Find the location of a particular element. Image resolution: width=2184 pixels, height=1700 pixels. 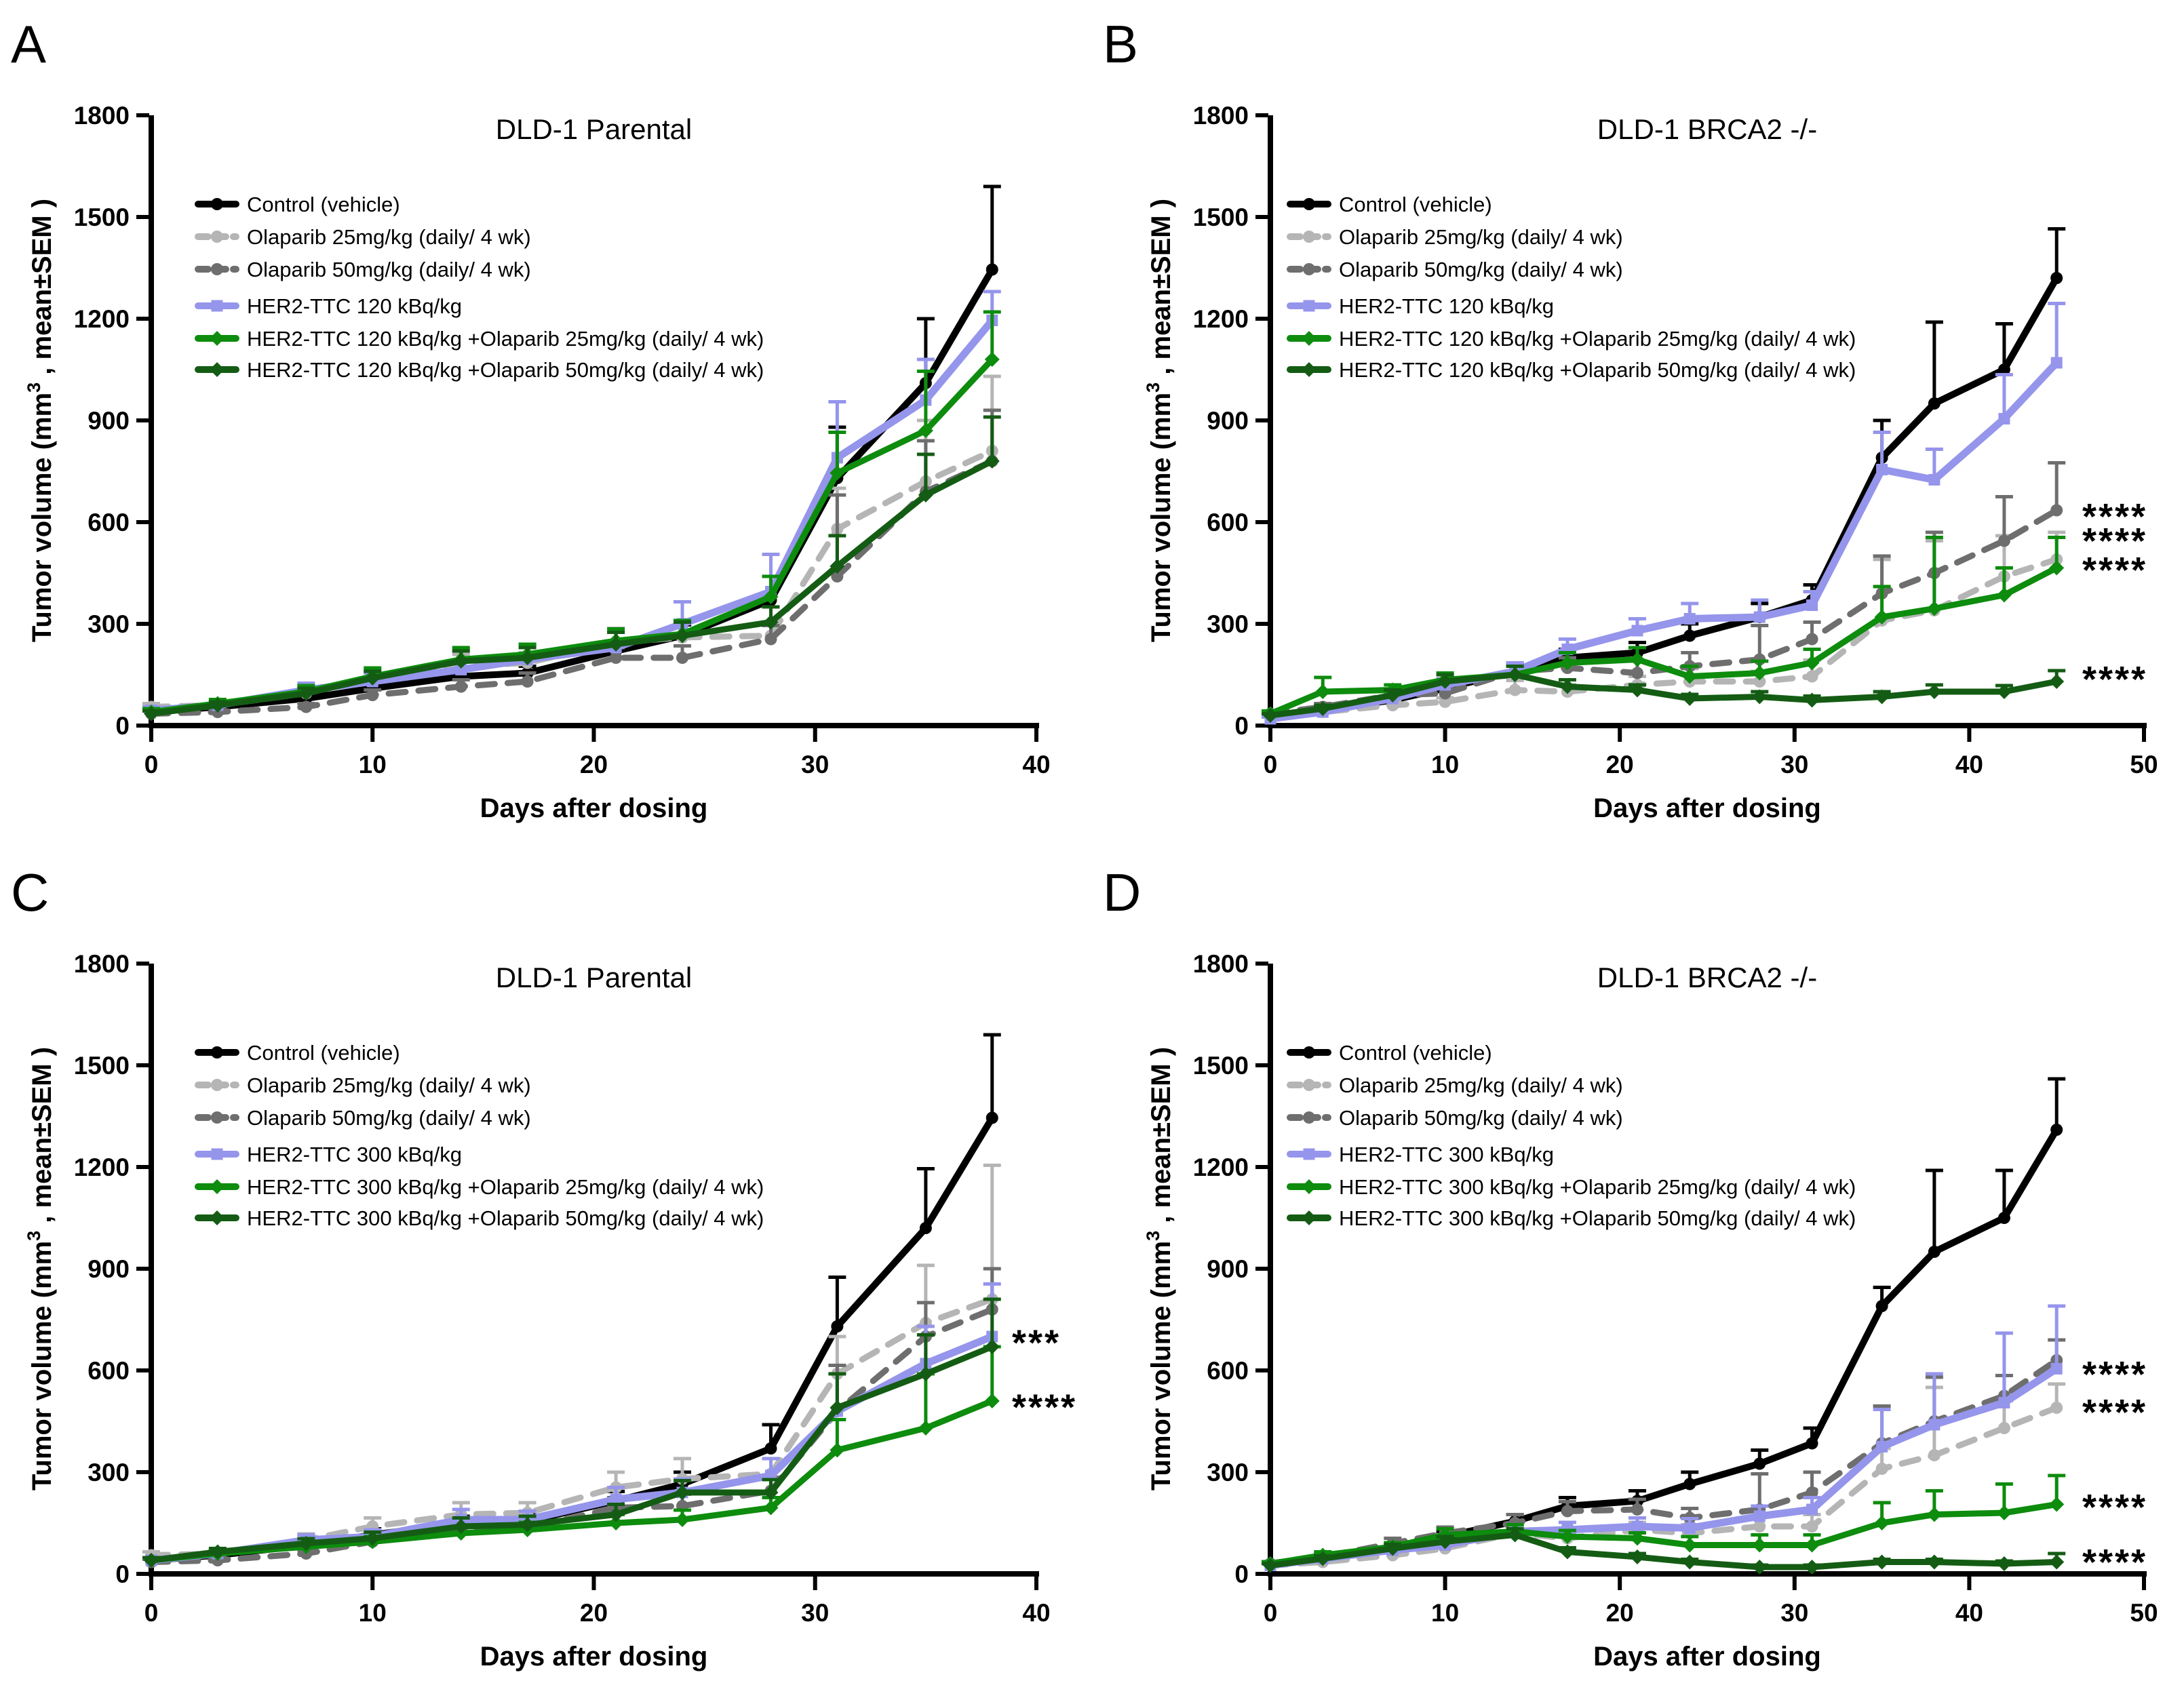

y-tick-label: 900 is located at coordinates (1228, 421).